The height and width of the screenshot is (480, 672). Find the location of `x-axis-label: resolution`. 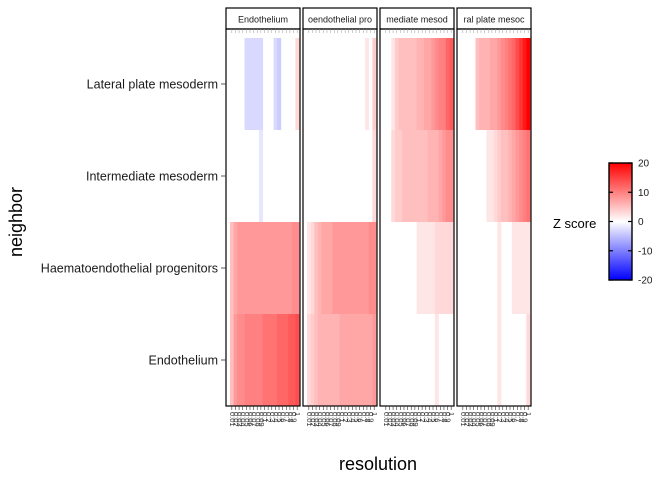

x-axis-label: resolution is located at coordinates (378, 464).